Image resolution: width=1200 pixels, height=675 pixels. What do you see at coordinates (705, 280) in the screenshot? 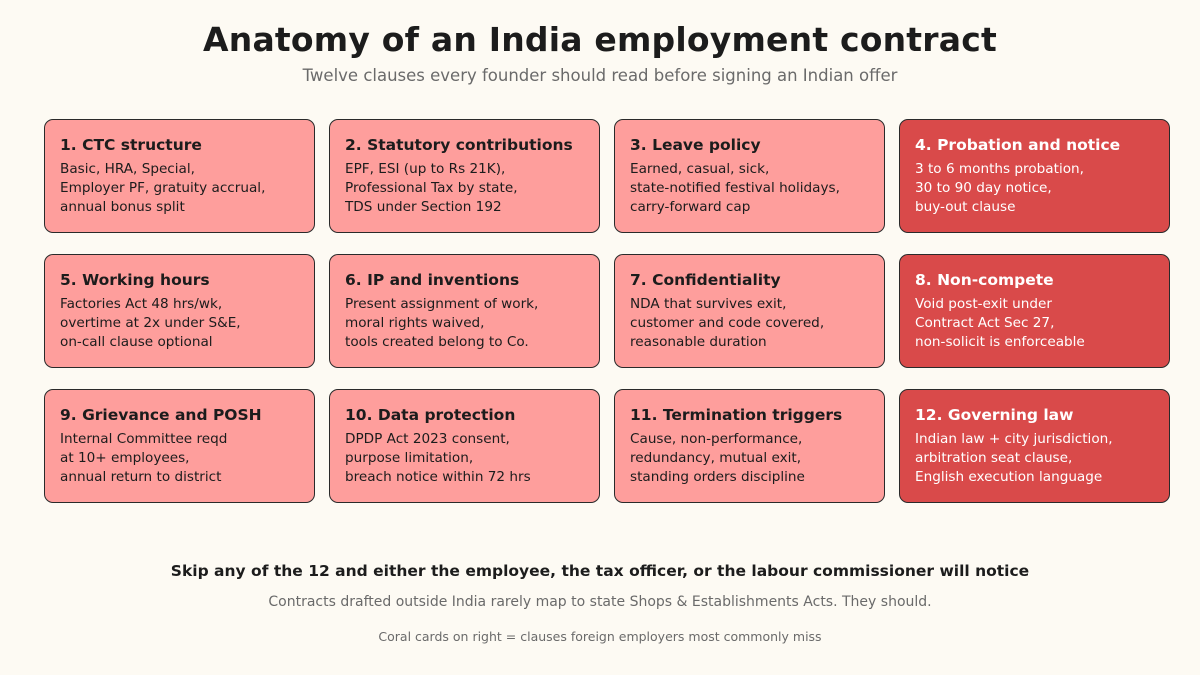
I see `card-title: 7. Confidentiality` at bounding box center [705, 280].